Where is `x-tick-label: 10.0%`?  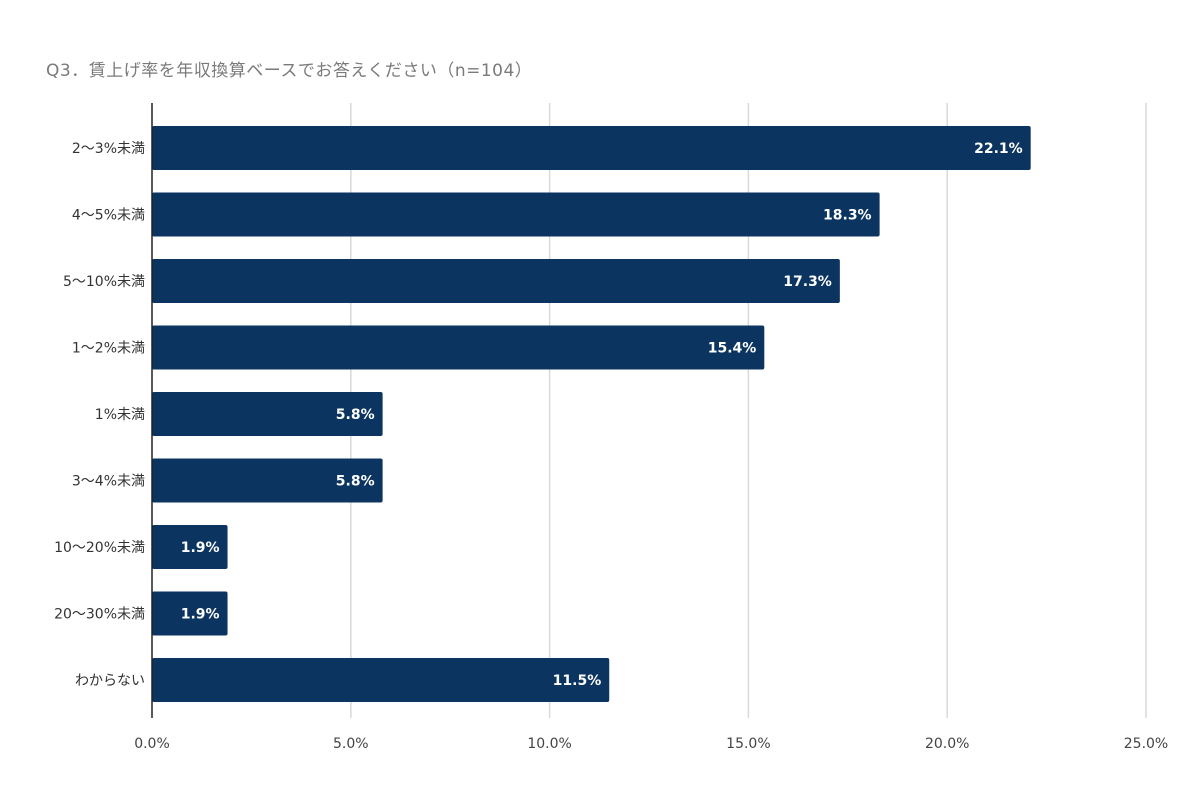 x-tick-label: 10.0% is located at coordinates (549, 744).